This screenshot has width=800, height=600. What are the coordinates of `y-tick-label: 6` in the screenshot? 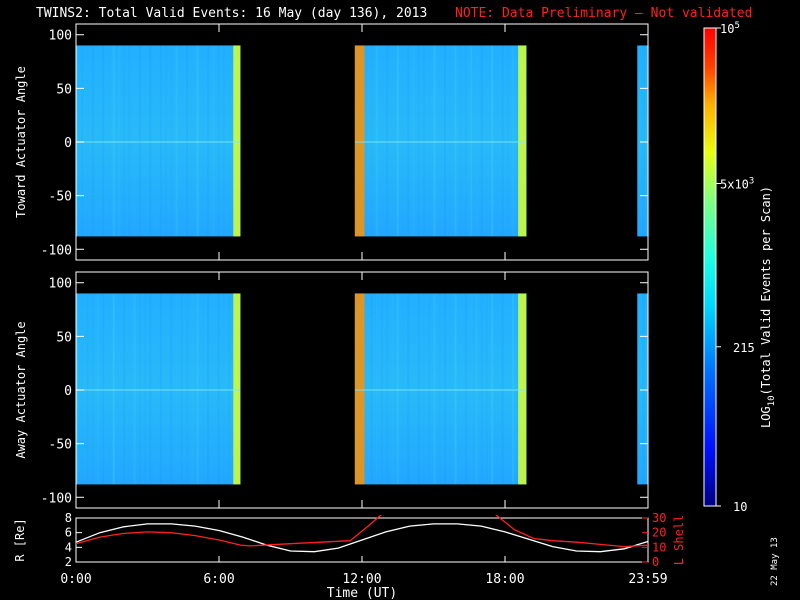 It's located at (68, 533).